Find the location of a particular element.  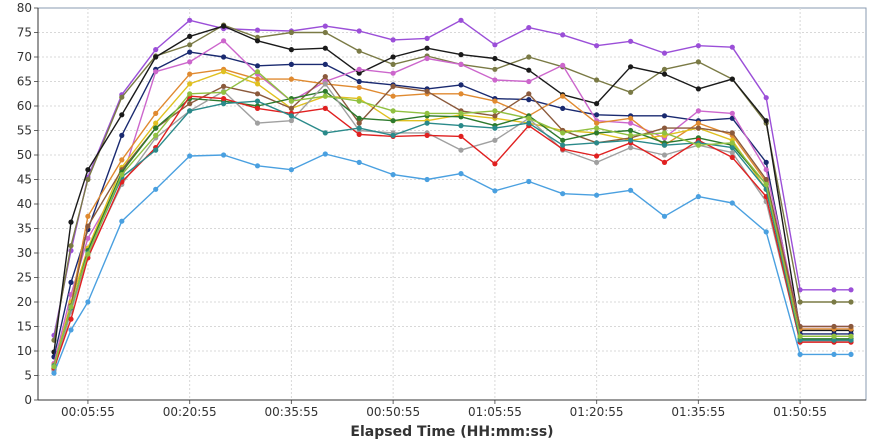

y-tick-label: 5 is located at coordinates (28, 376).